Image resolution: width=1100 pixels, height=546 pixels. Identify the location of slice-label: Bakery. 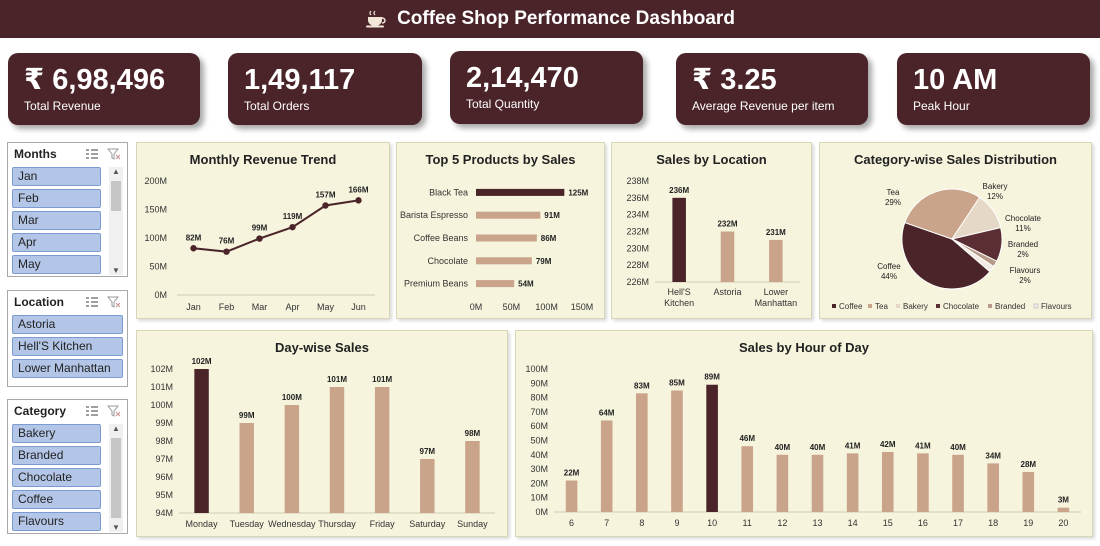
(995, 186).